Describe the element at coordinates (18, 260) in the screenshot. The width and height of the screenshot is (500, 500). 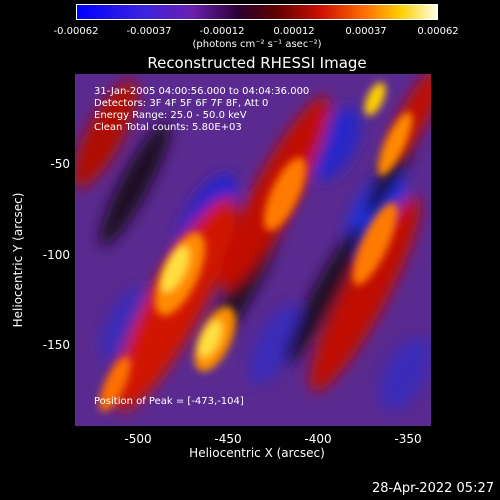
I see `y-axis-label: Heliocentric Y (arcsec)` at that location.